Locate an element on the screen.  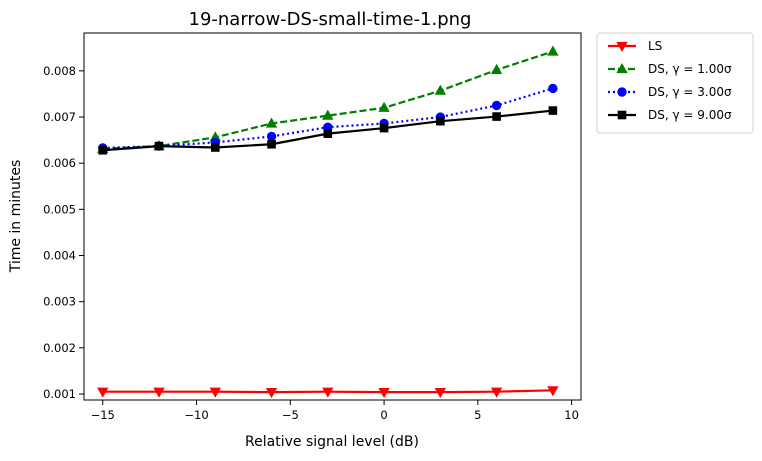
x-axis: −15 −10 −5 0 5 10 is located at coordinates (335, 411).